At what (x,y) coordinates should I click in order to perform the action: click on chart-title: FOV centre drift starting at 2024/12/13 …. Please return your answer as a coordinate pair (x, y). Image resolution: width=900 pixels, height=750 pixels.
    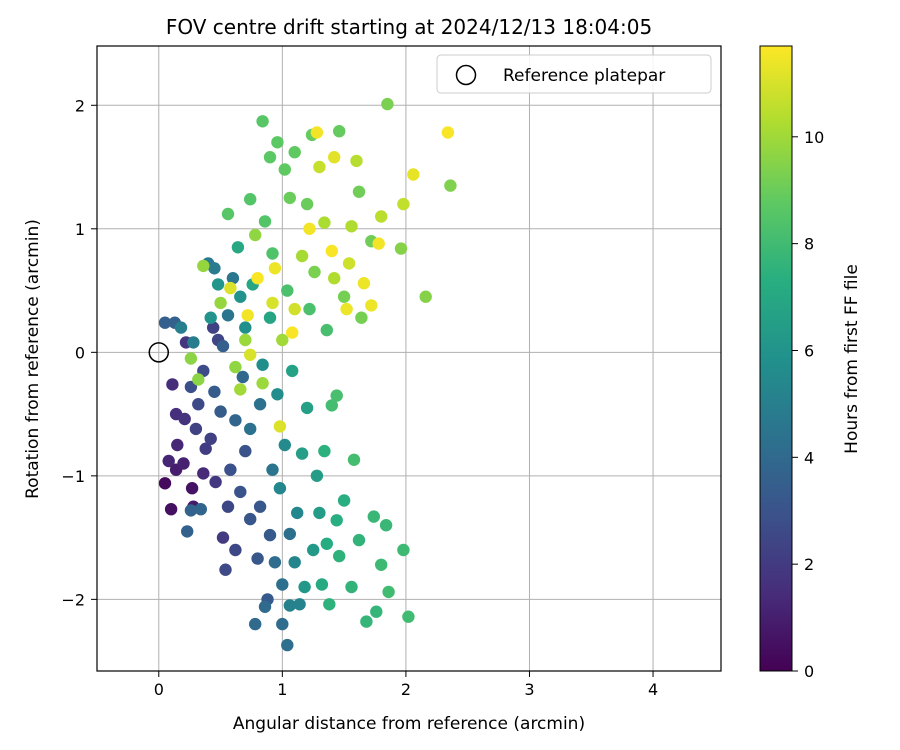
    Looking at the image, I should click on (409, 27).